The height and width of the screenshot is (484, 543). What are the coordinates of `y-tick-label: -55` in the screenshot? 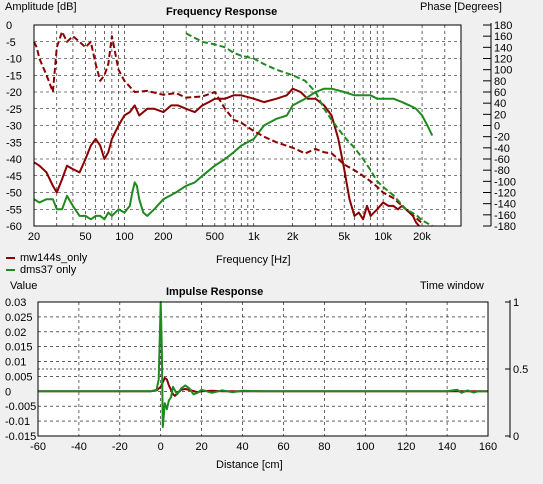 It's located at (14, 210).